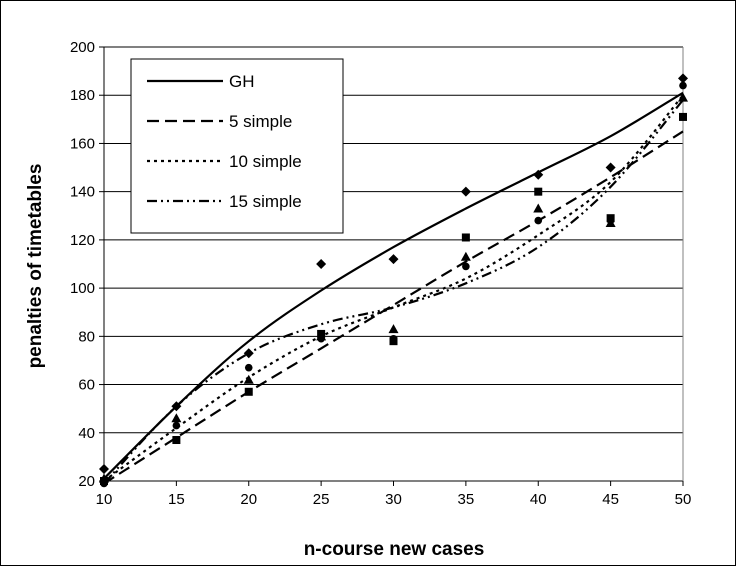 The height and width of the screenshot is (566, 736). What do you see at coordinates (35, 266) in the screenshot?
I see `y-axis-title: penalties of timetables` at bounding box center [35, 266].